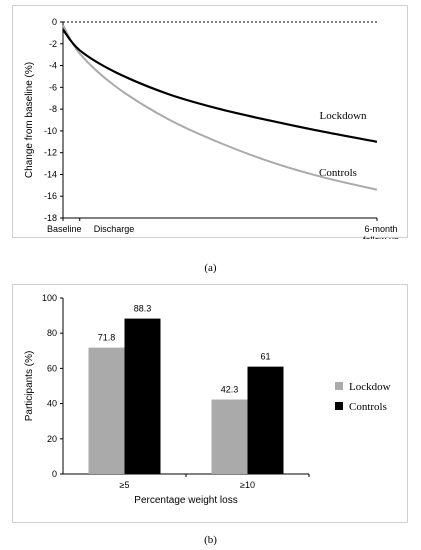 The height and width of the screenshot is (550, 421). What do you see at coordinates (210, 268) in the screenshot?
I see `panel-a-caption: (a)` at bounding box center [210, 268].